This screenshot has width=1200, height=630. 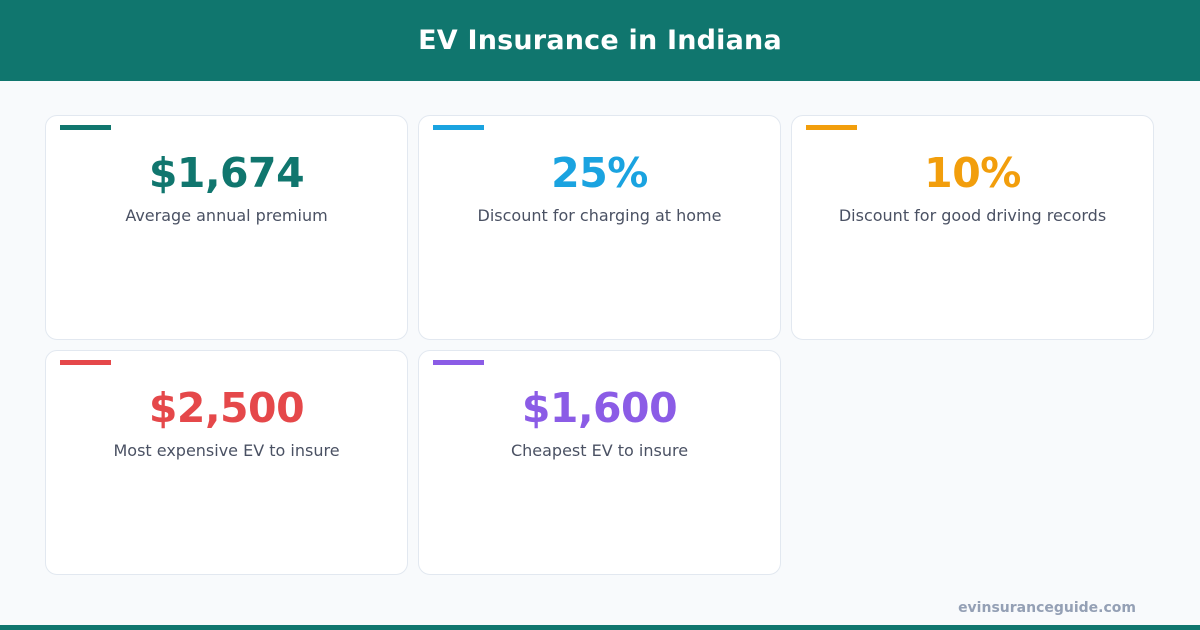 I want to click on stat-label: Average annual premium, so click(x=226, y=215).